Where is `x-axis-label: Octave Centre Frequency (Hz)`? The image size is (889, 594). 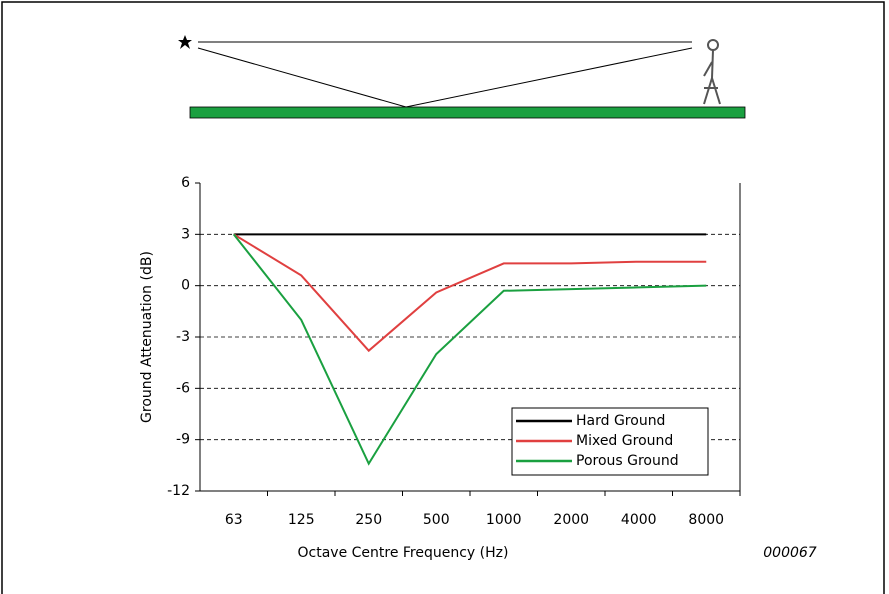 x-axis-label: Octave Centre Frequency (Hz) is located at coordinates (403, 553).